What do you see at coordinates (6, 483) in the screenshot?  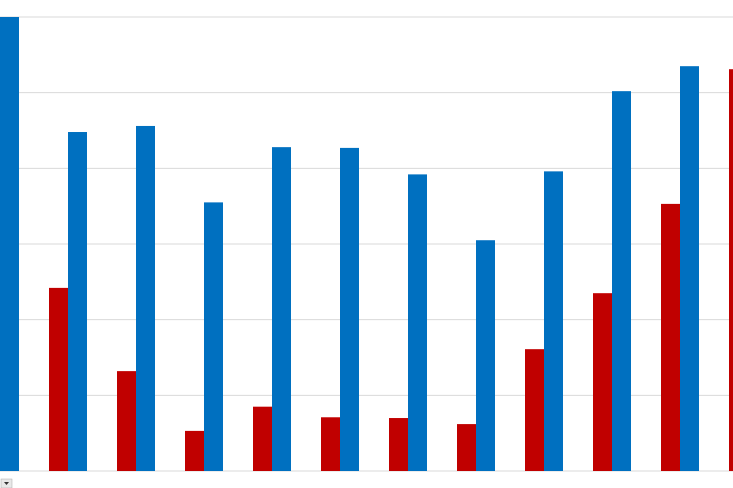 I see `dropdown-button` at bounding box center [6, 483].